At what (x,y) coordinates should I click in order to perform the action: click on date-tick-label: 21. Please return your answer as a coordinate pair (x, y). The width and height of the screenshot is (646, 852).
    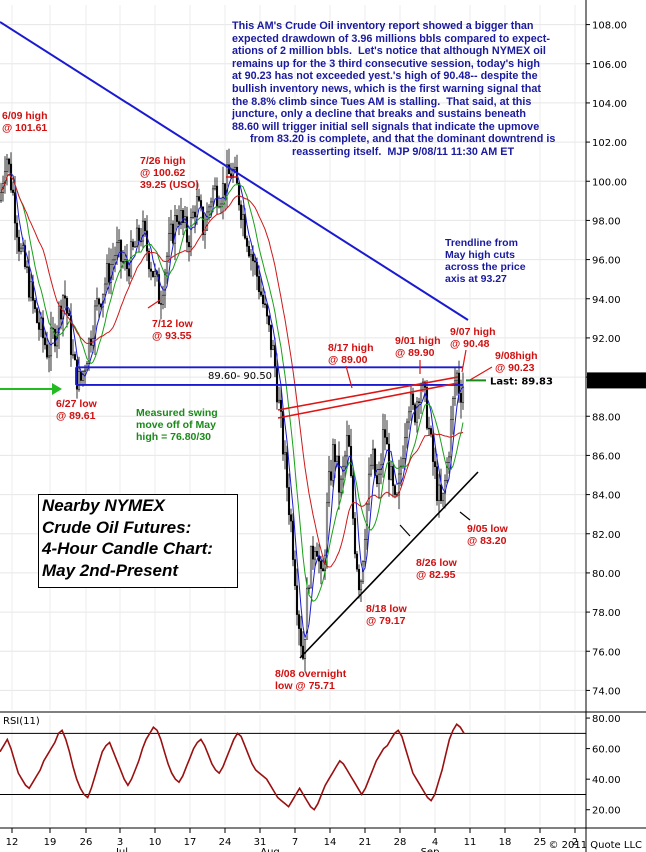
    Looking at the image, I should click on (365, 842).